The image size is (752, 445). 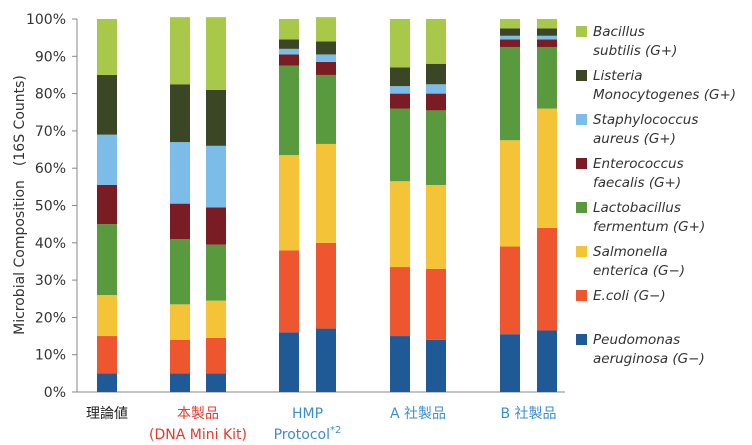 I want to click on category-label: 理論値, so click(x=107, y=414).